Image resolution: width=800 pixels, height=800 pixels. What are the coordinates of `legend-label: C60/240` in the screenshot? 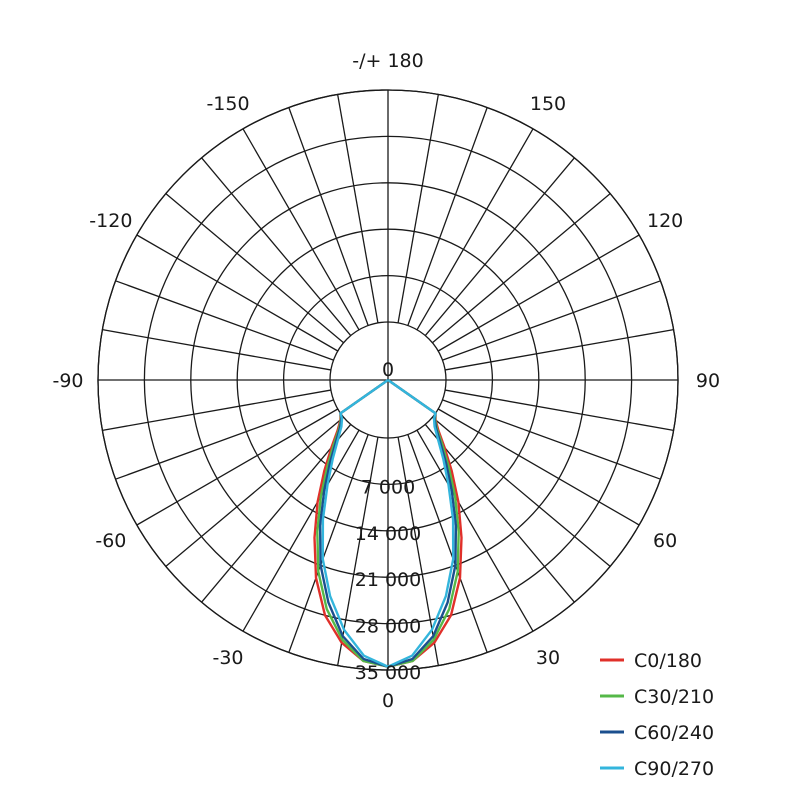 It's located at (674, 733).